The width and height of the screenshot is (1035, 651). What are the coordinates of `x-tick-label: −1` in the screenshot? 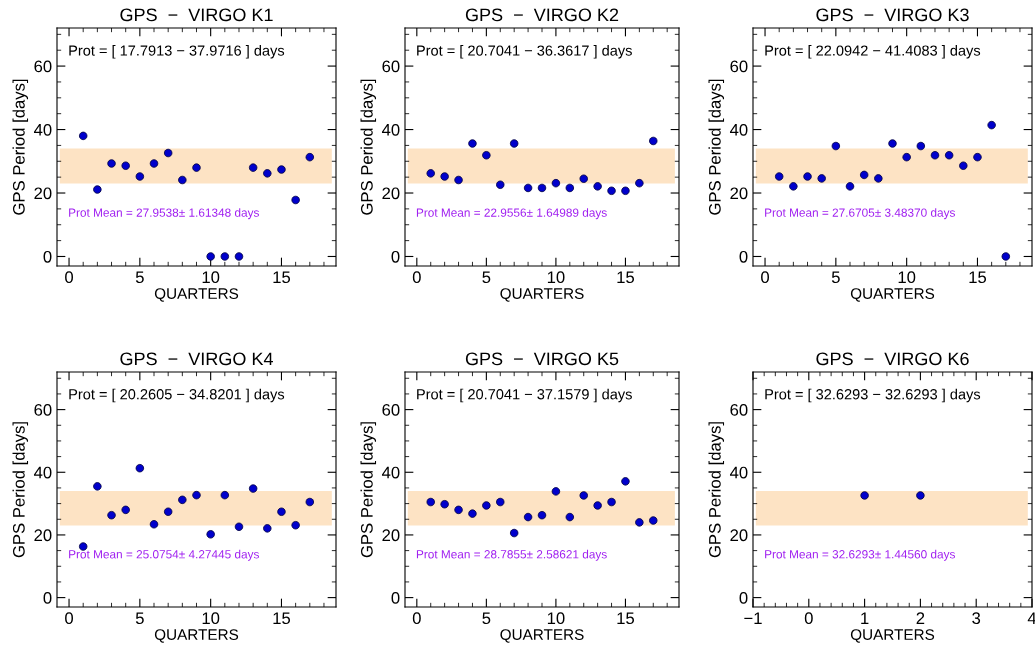 It's located at (753, 618).